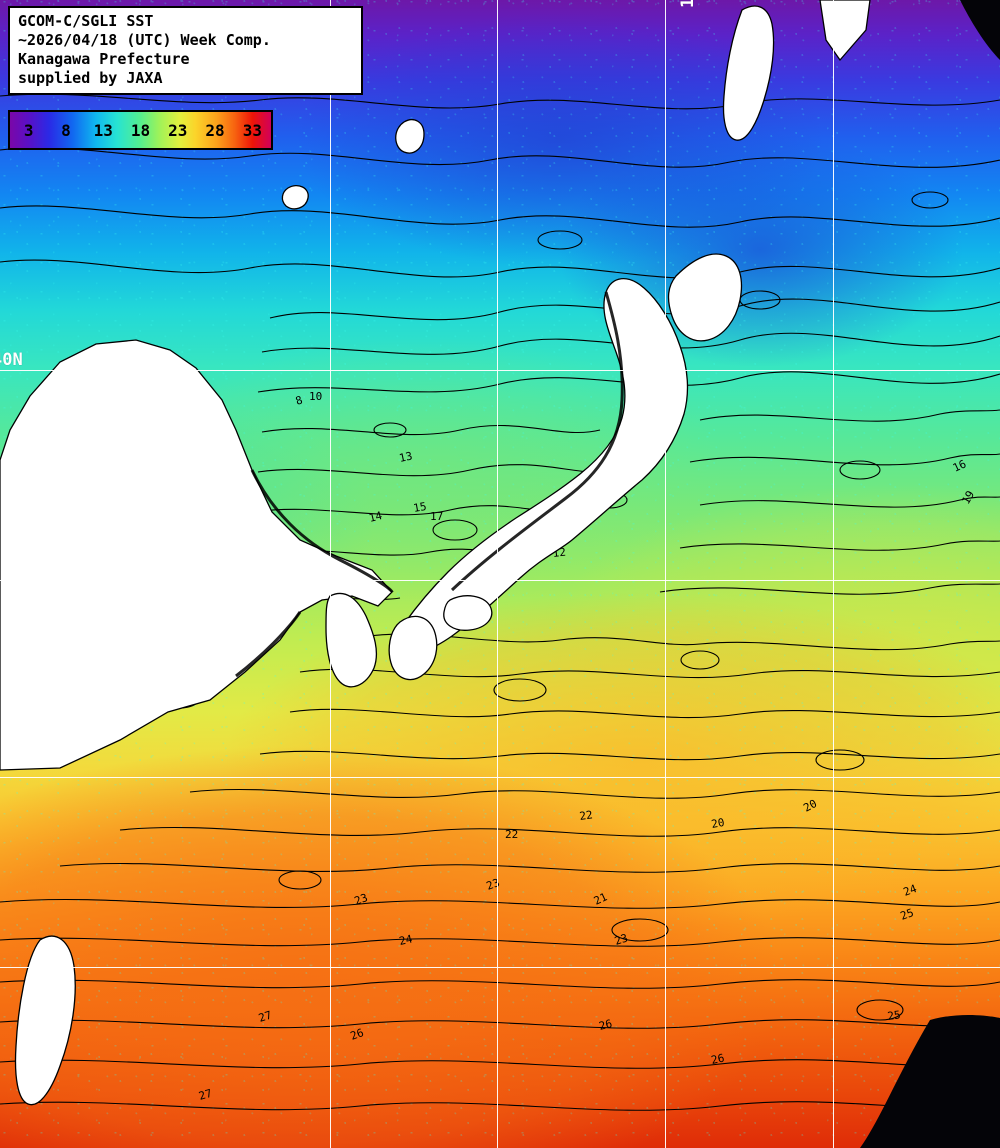 The height and width of the screenshot is (1148, 1000). Describe the element at coordinates (930, 574) in the screenshot. I see `nodata-mask` at that location.